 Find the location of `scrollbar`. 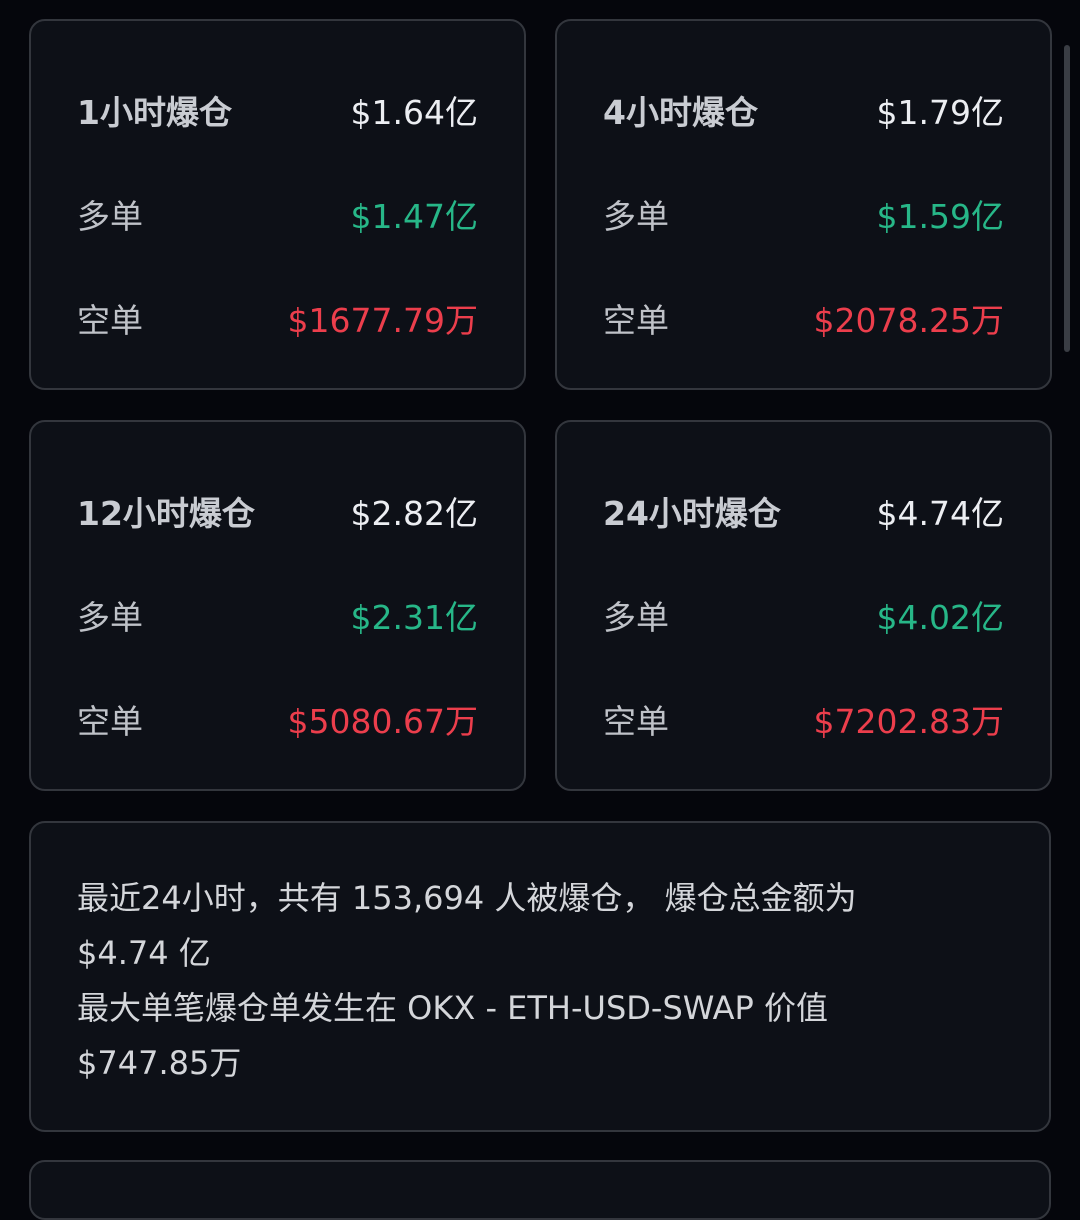

scrollbar is located at coordinates (1067, 198).